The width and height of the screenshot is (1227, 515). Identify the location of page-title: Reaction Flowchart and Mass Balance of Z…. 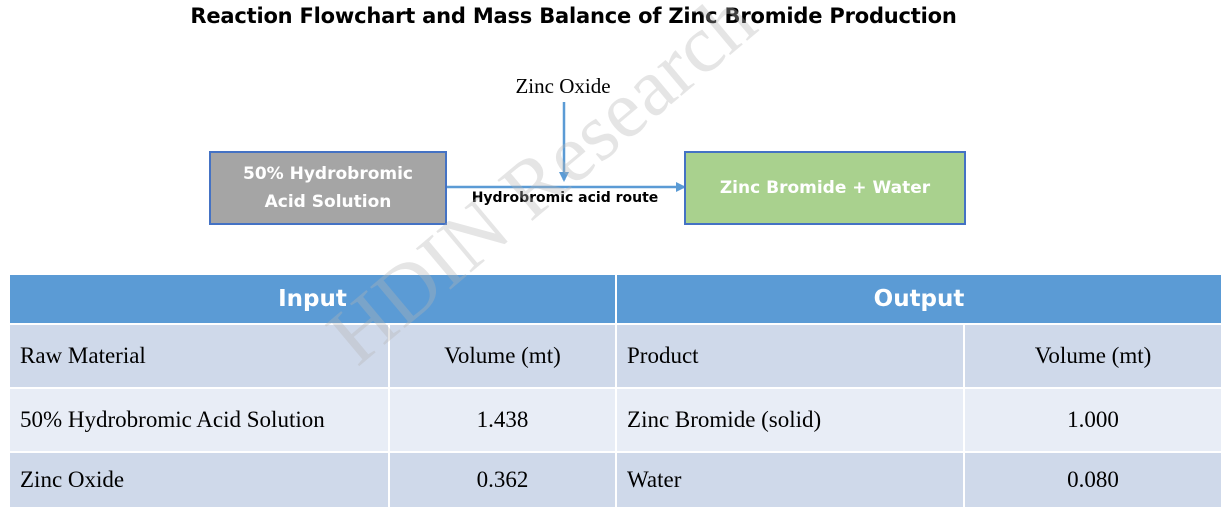
(573, 16).